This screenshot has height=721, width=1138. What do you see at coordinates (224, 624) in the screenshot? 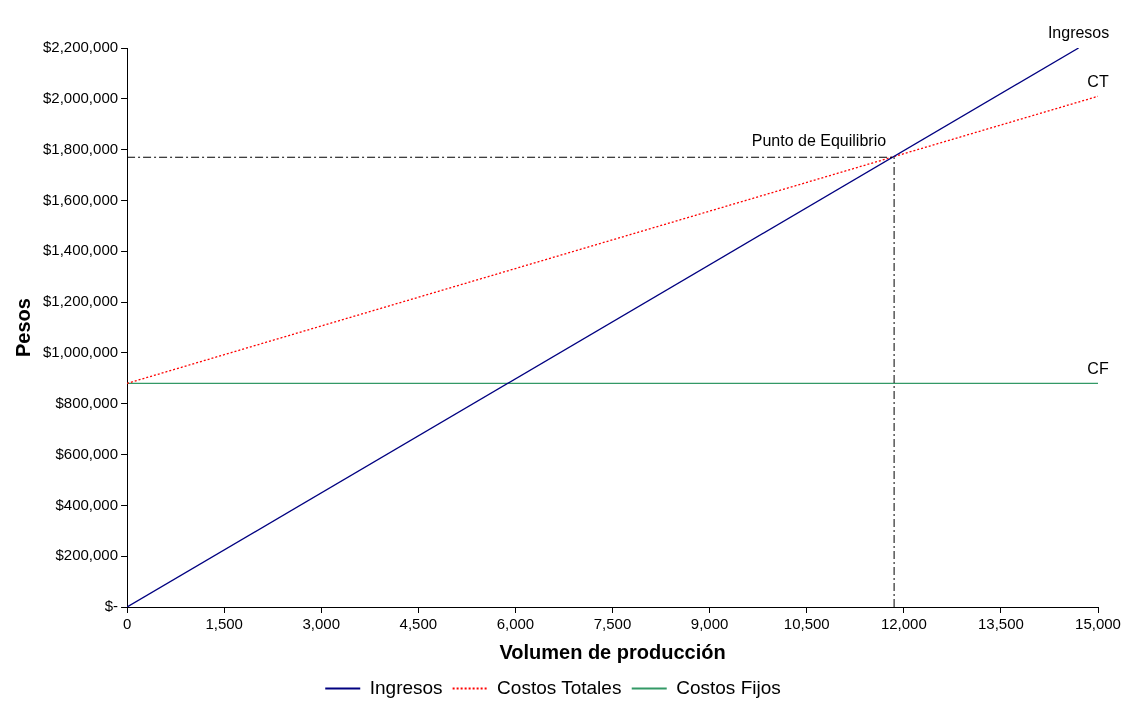
I see `x-tick-label: 1,500` at bounding box center [224, 624].